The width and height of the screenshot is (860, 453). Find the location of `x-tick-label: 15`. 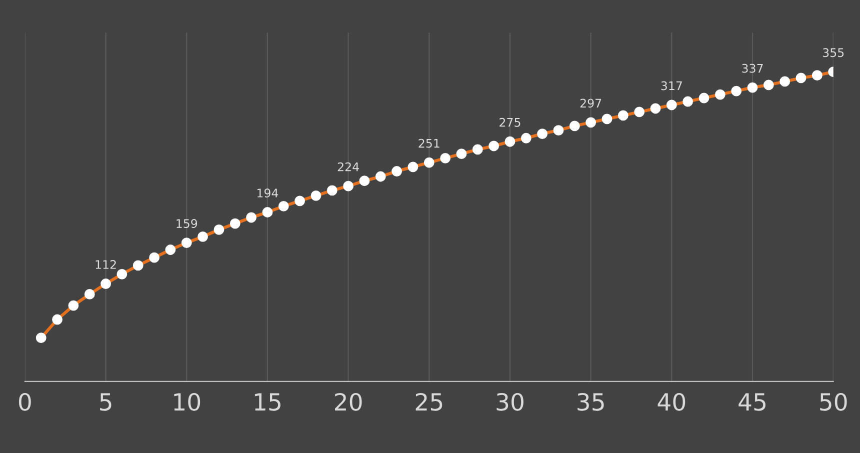

x-tick-label: 15 is located at coordinates (267, 402).